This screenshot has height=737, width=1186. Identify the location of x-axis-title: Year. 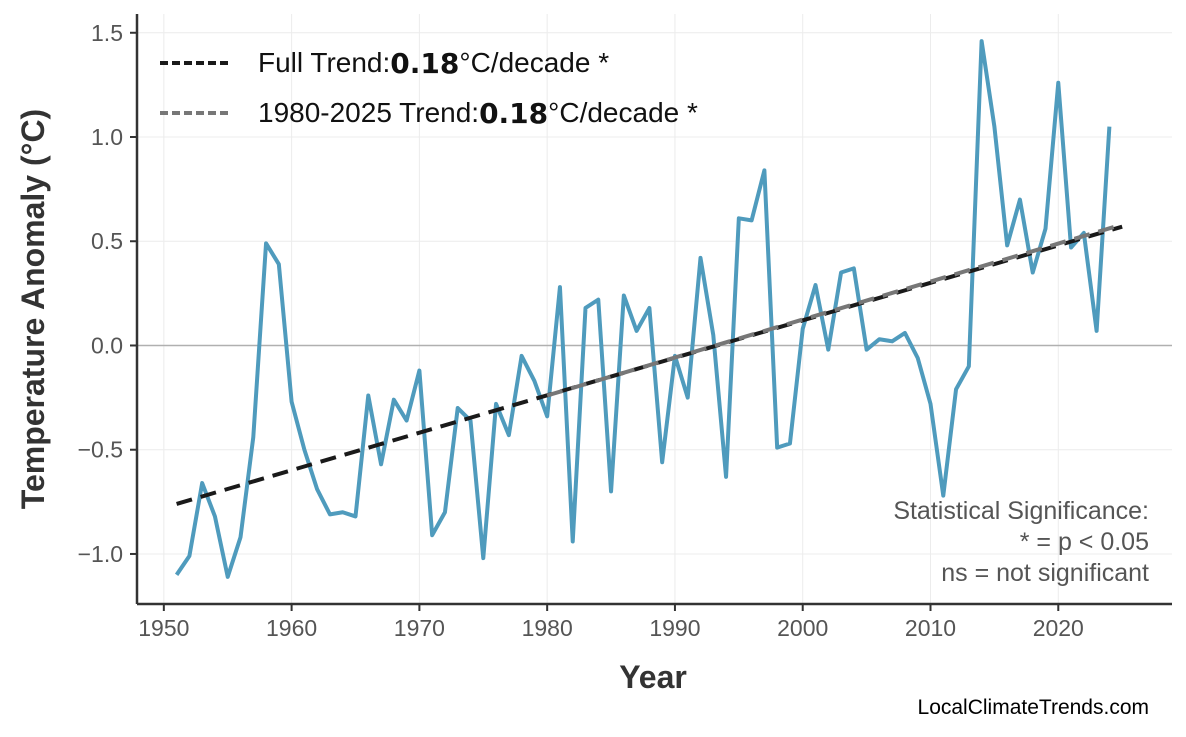
(653, 677).